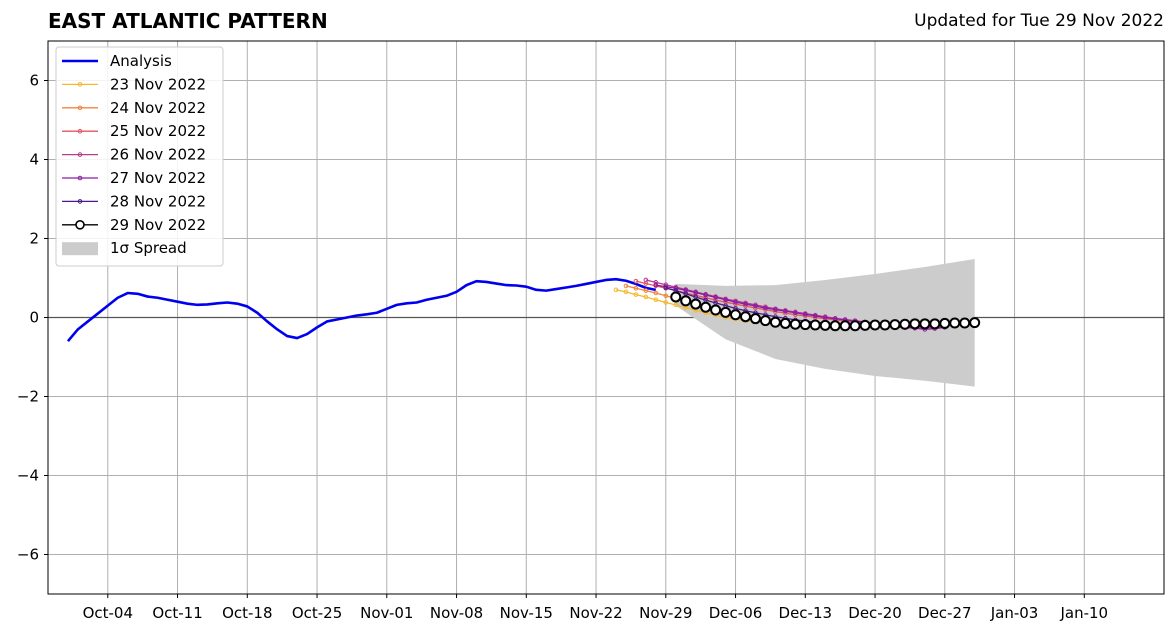 This screenshot has width=1176, height=633. Describe the element at coordinates (158, 84) in the screenshot. I see `legend-label: 23 Nov 2022` at that location.